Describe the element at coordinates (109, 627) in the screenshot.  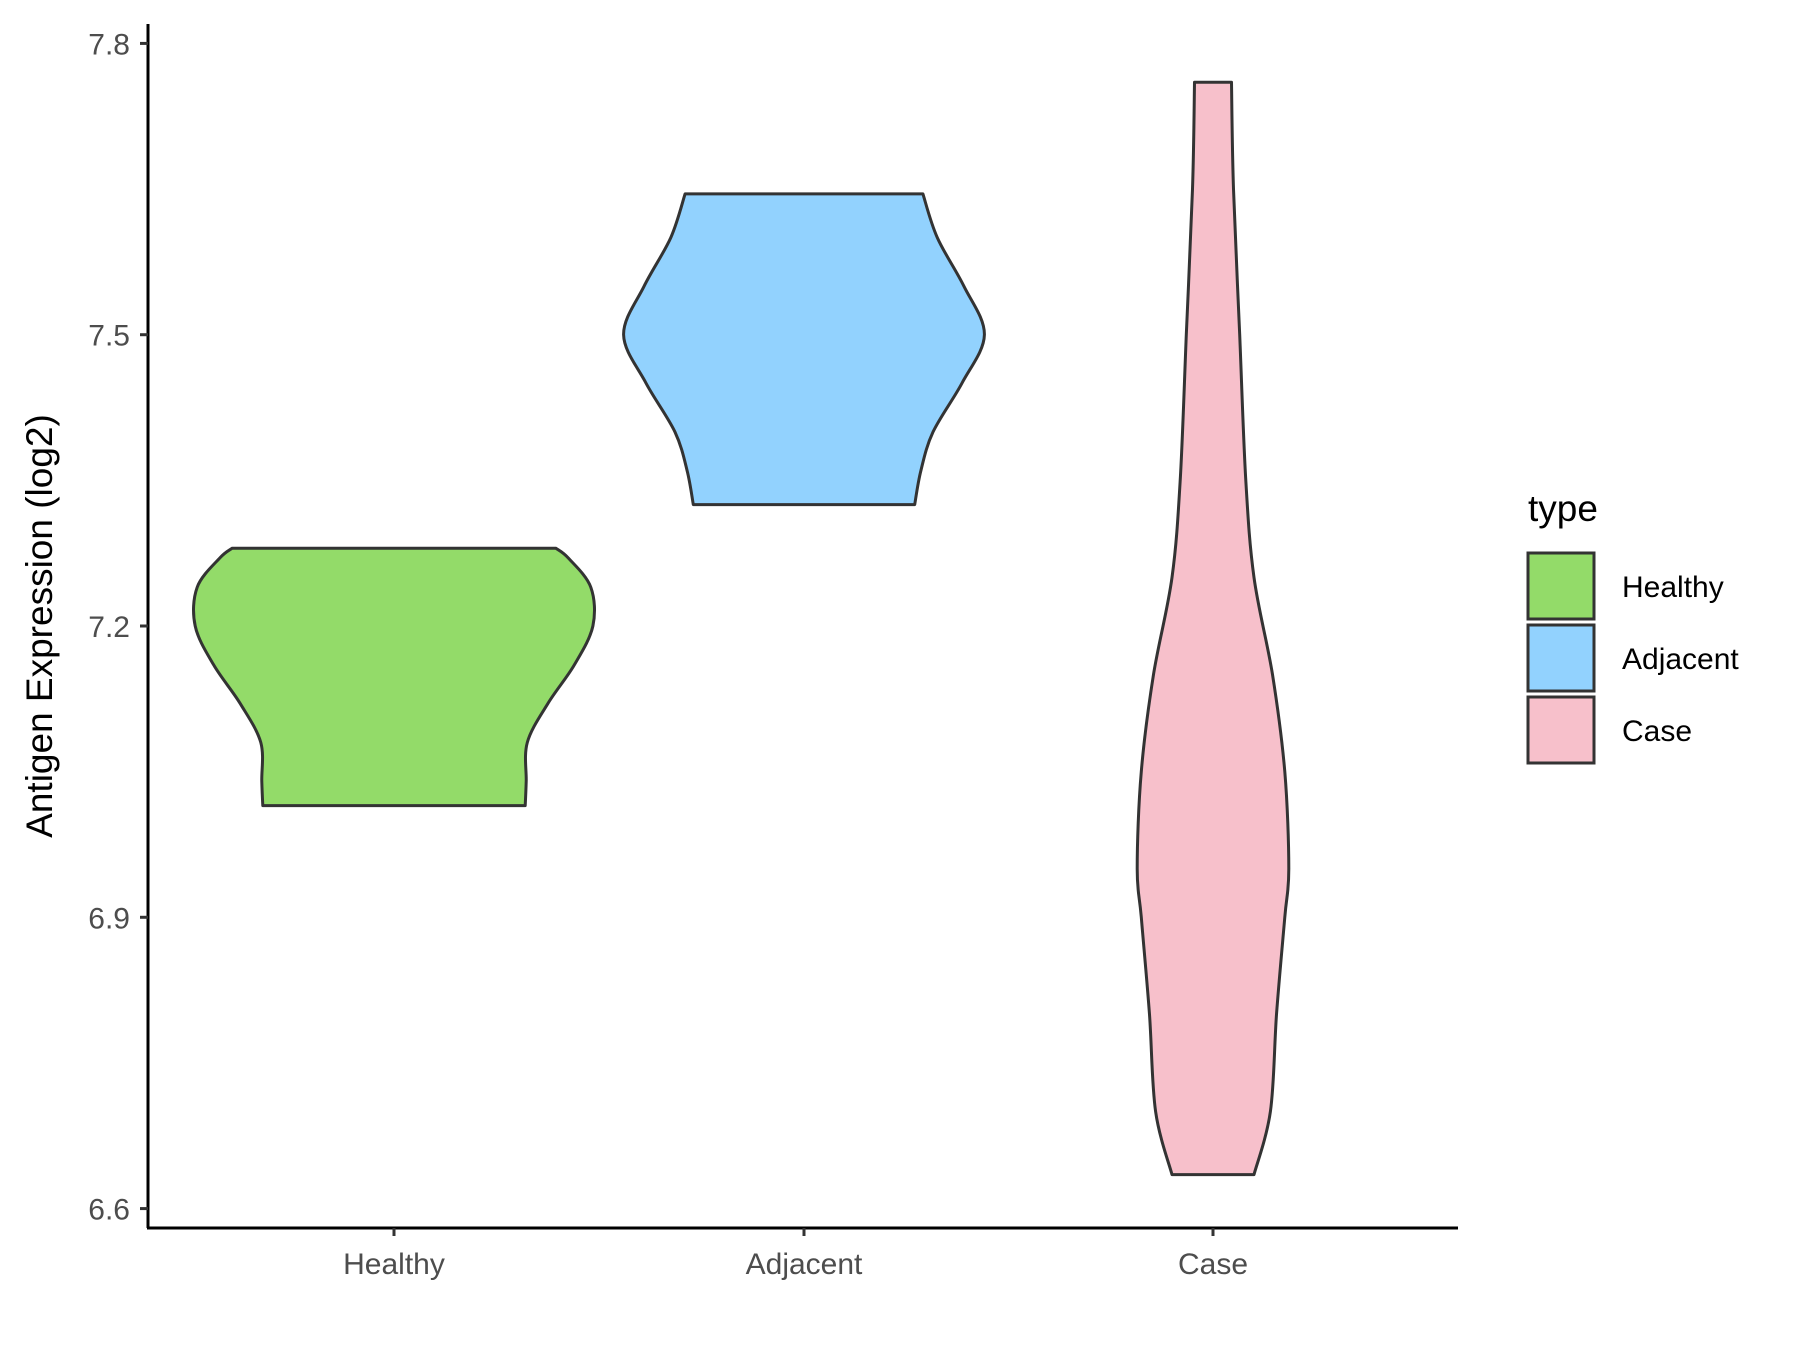
I see `y-tick-label: 7.2` at that location.